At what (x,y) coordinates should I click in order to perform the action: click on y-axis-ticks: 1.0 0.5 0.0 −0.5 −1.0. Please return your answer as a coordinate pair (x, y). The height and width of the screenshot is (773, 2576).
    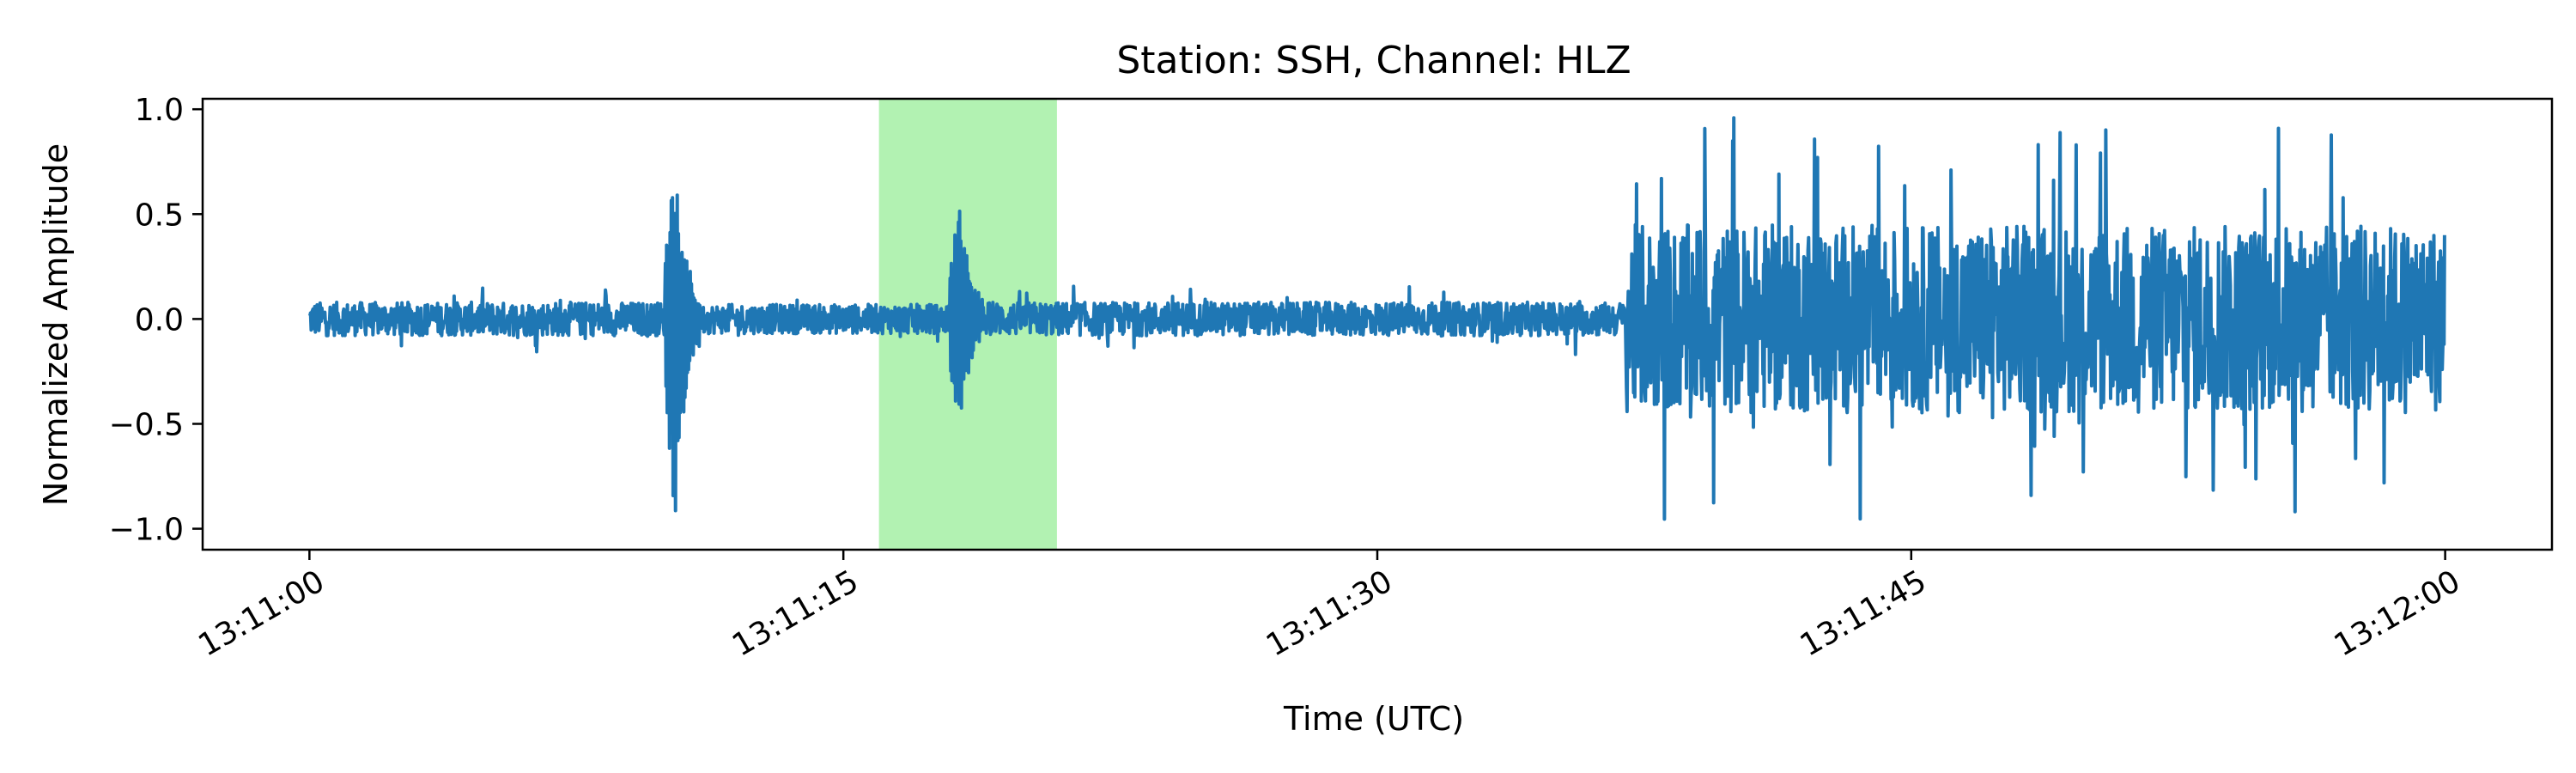
    Looking at the image, I should click on (156, 320).